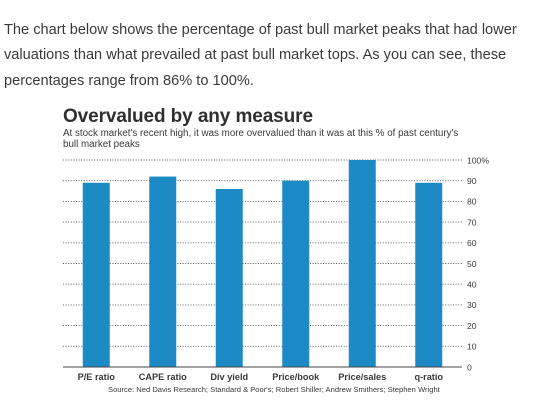 The width and height of the screenshot is (533, 401). What do you see at coordinates (472, 202) in the screenshot?
I see `y-tick-label: 80` at bounding box center [472, 202].